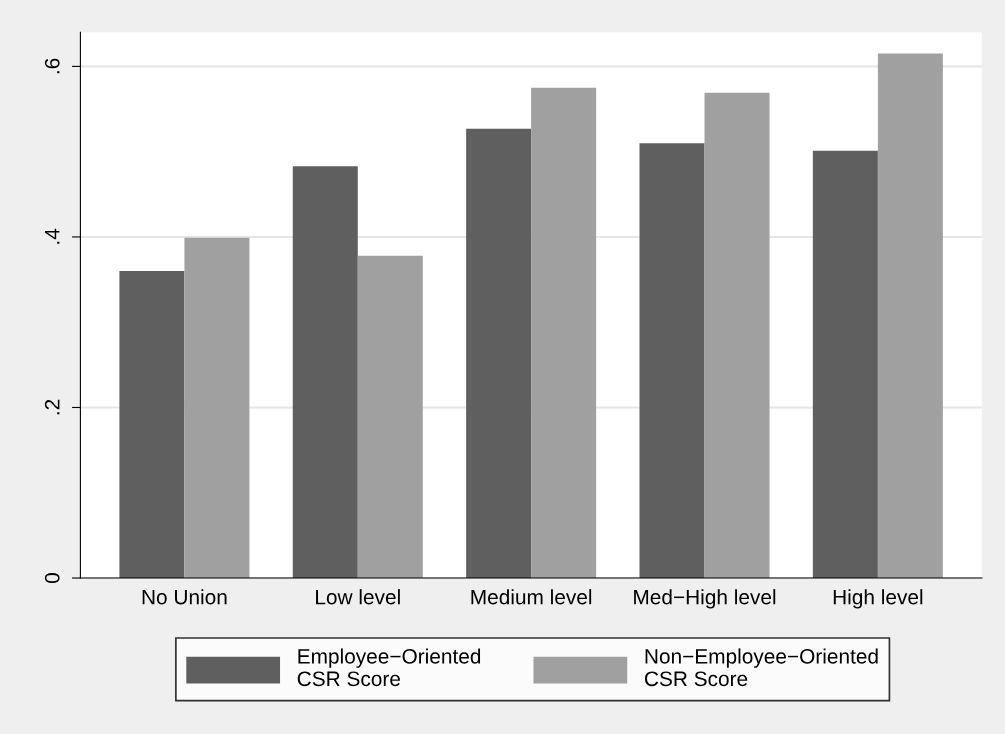  Describe the element at coordinates (52, 578) in the screenshot. I see `y-tick-label: 0` at that location.